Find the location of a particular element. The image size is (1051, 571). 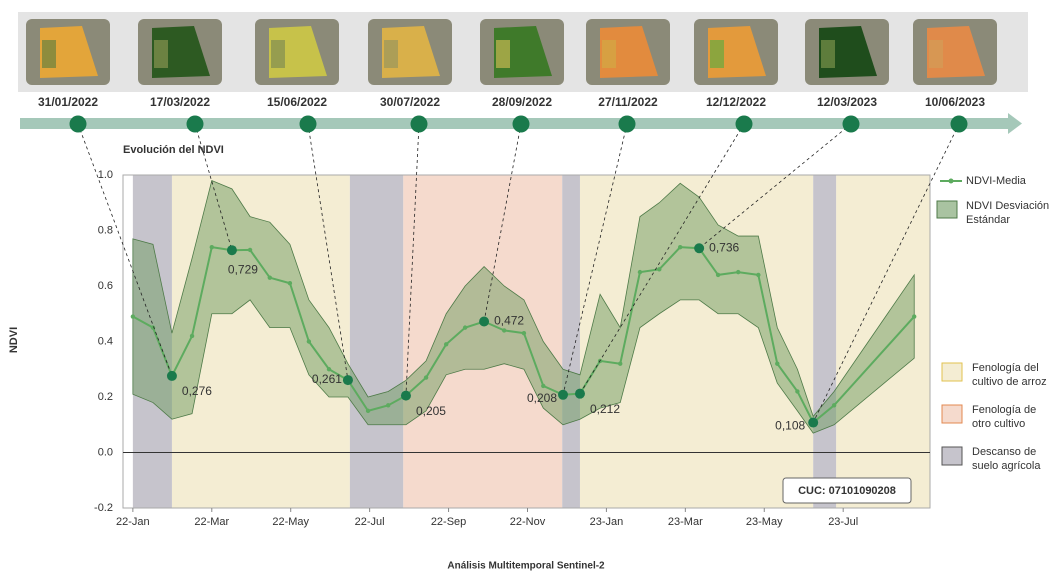

x-tick-label: 22-Nov is located at coordinates (528, 522).